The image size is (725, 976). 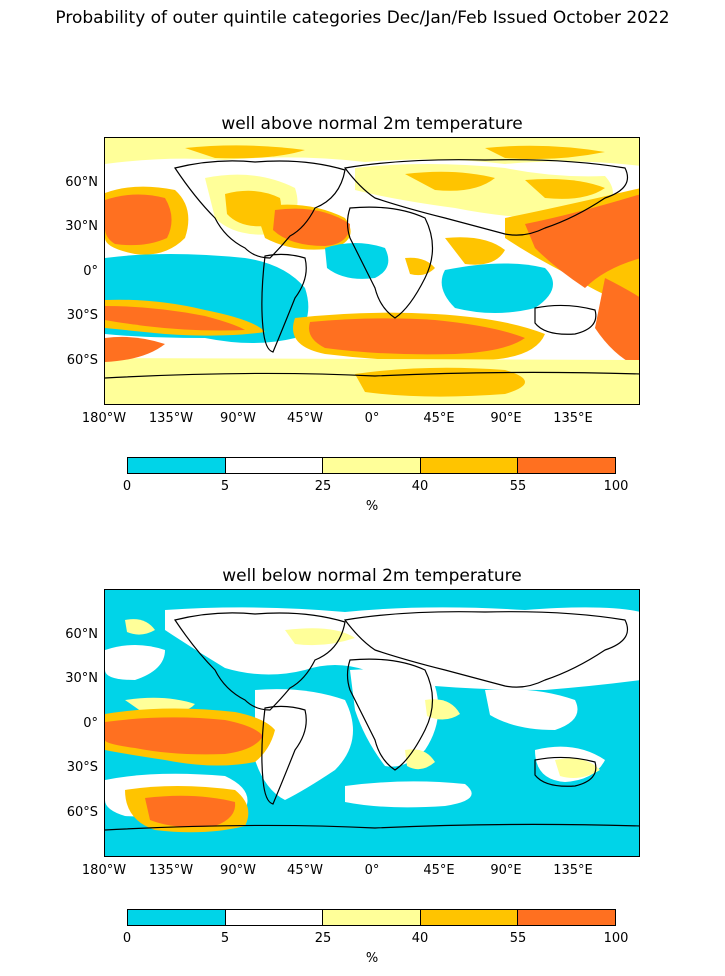 What do you see at coordinates (372, 124) in the screenshot?
I see `panel-title: well above normal 2m temperature` at bounding box center [372, 124].